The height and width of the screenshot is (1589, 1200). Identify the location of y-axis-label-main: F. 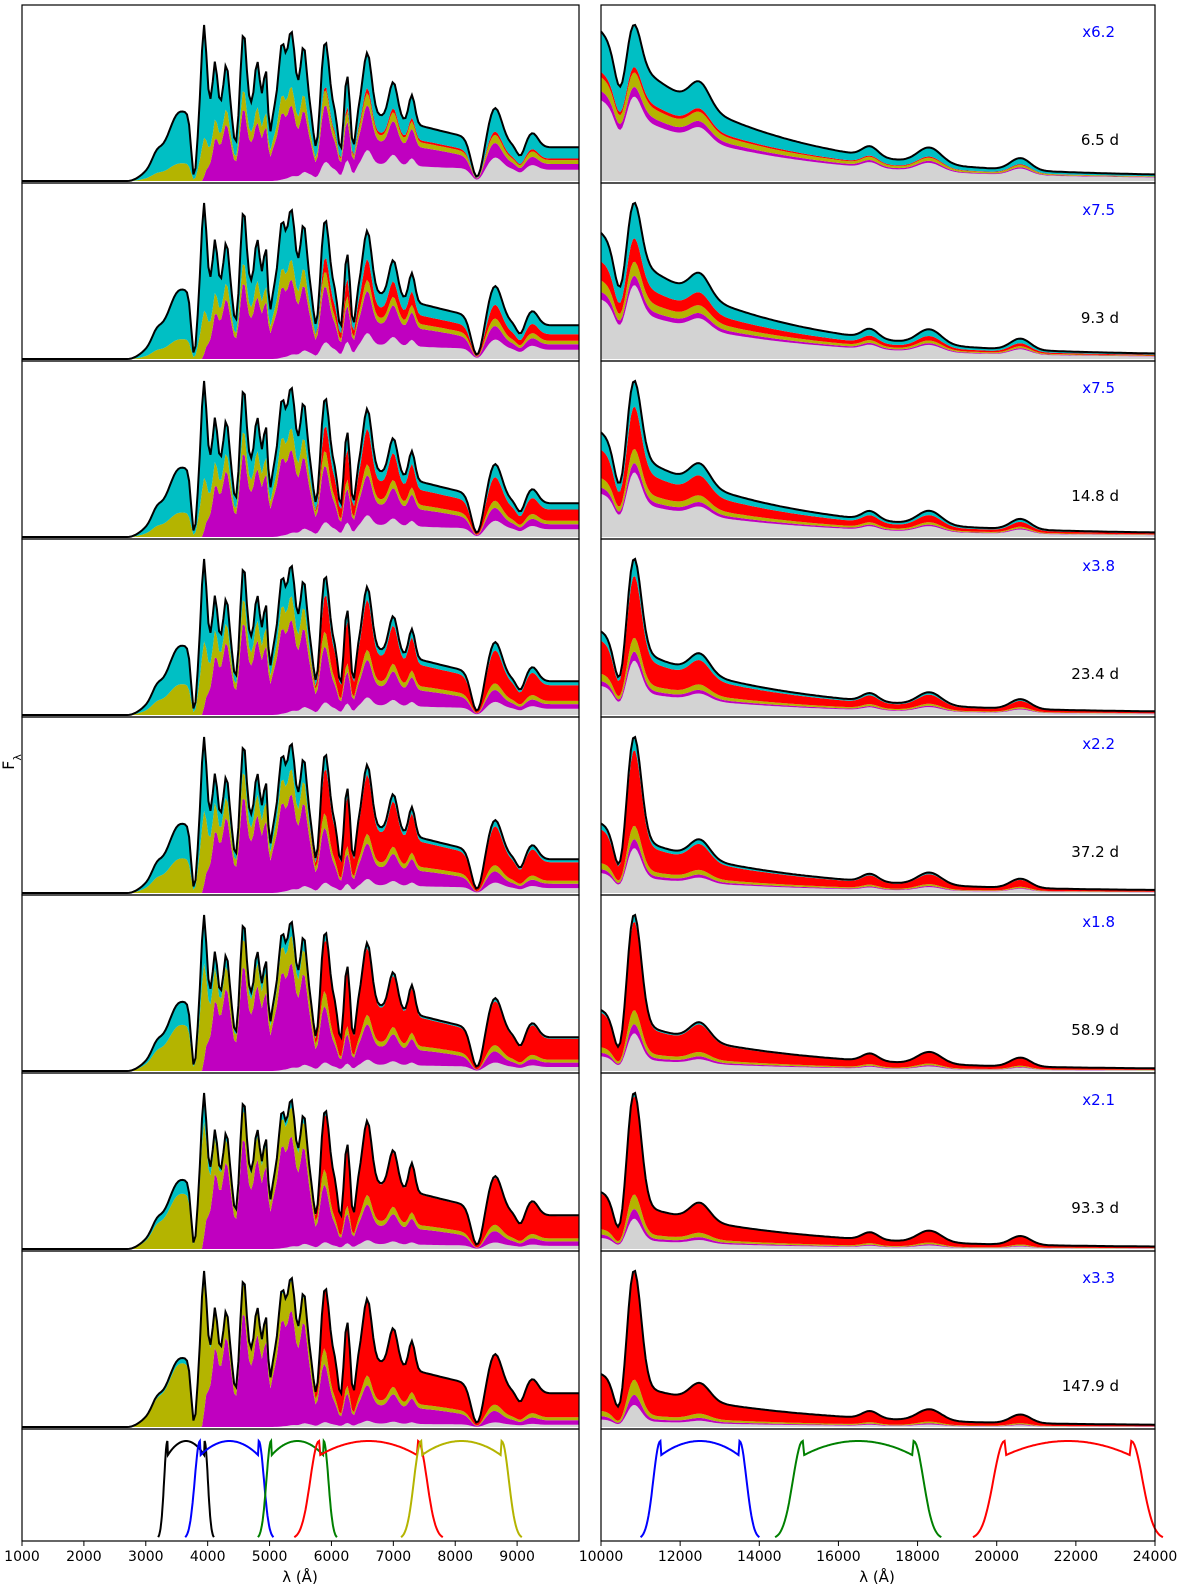
(9, 765).